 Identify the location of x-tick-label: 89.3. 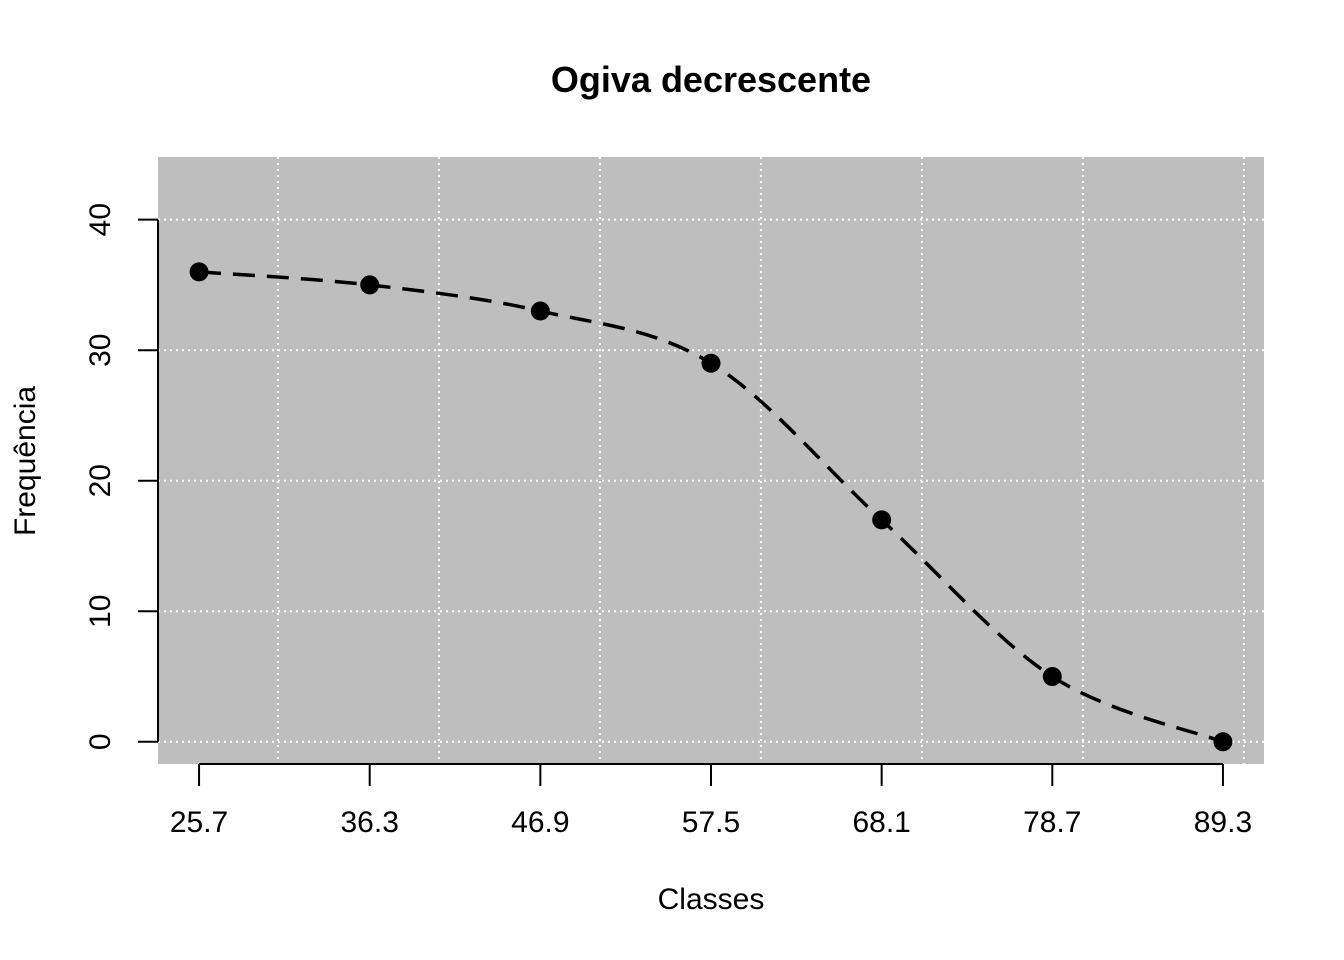
(1223, 822).